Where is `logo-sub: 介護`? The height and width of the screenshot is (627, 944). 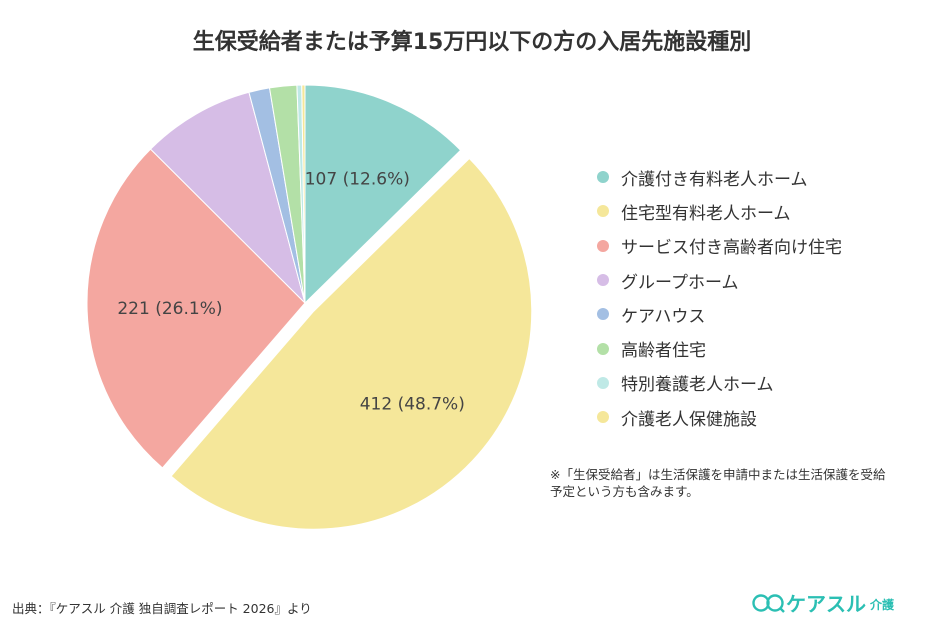 logo-sub: 介護 is located at coordinates (882, 605).